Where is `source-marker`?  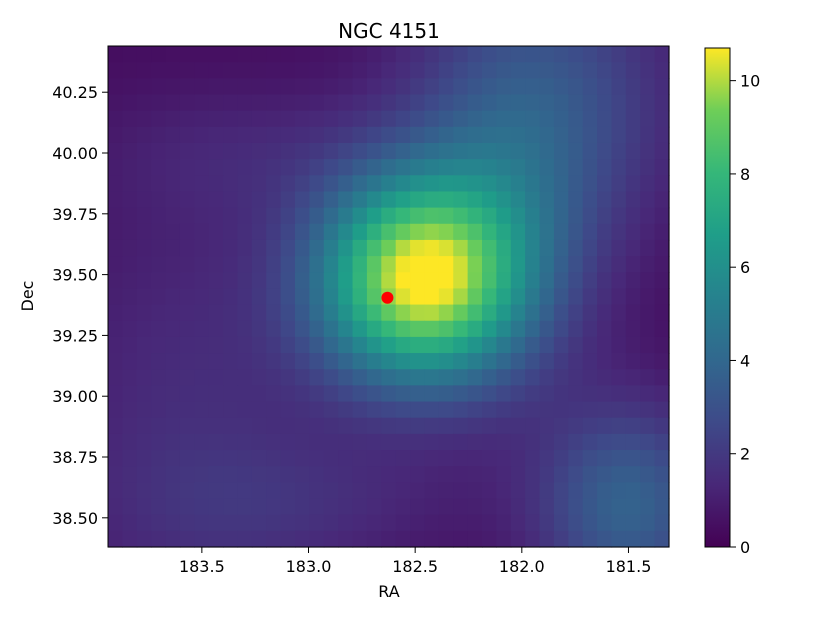
source-marker is located at coordinates (387, 297).